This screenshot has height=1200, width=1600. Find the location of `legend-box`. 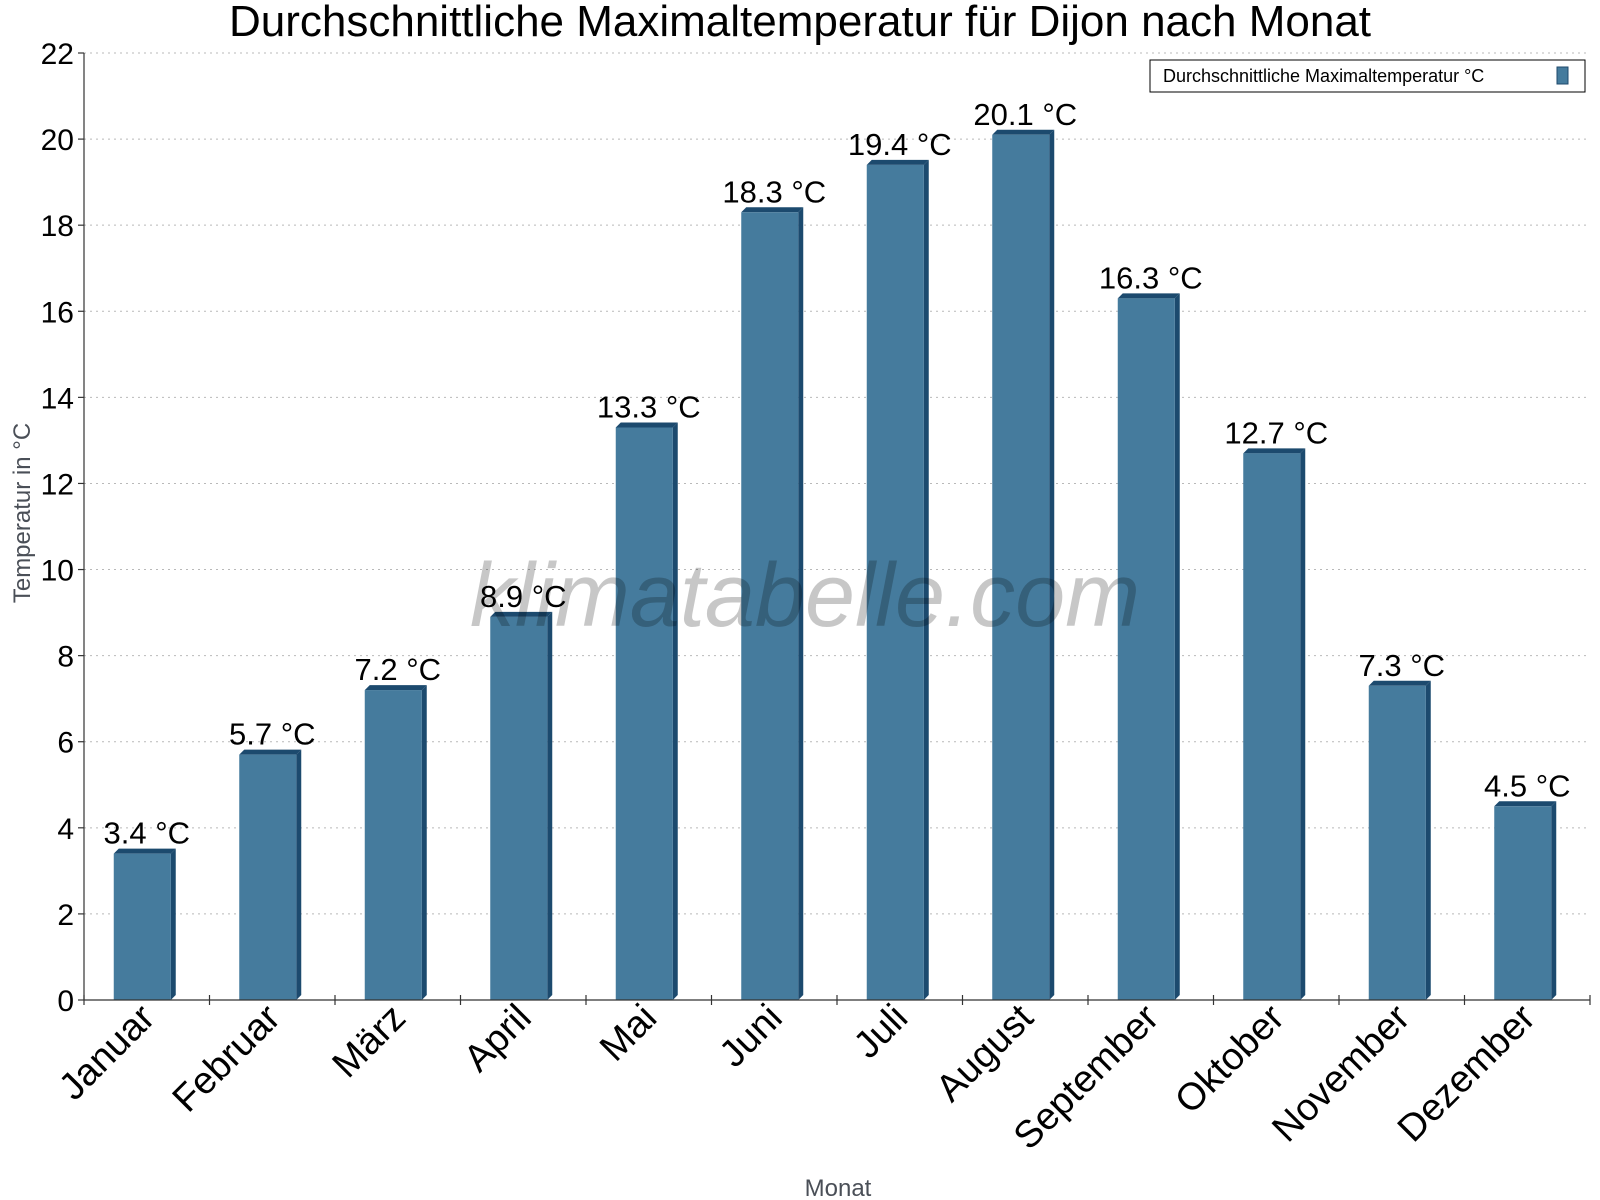

legend-box is located at coordinates (1367, 76).